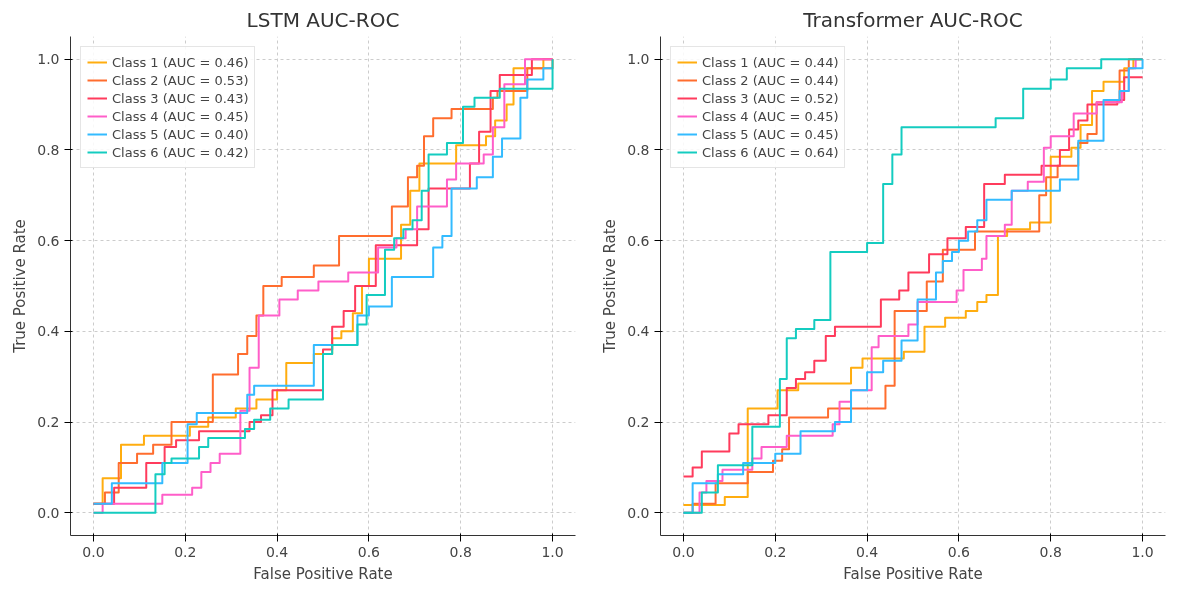 This screenshot has height=591, width=1194. I want to click on chart-title: LSTM AUC-ROC, so click(323, 19).